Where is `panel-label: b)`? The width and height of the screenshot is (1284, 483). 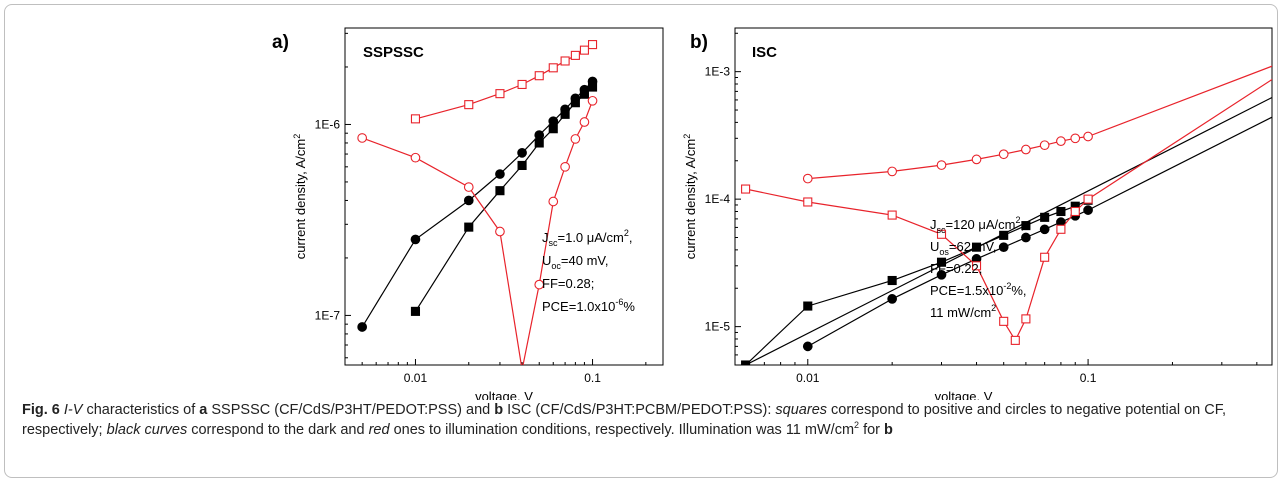
panel-label: b) is located at coordinates (699, 42).